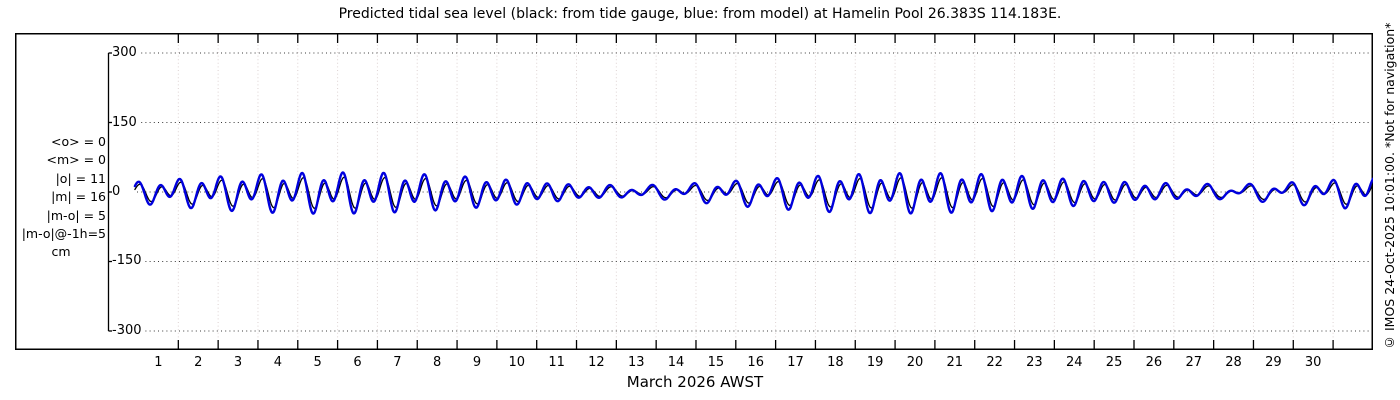  I want to click on x-tick-label-day: 9, so click(477, 362).